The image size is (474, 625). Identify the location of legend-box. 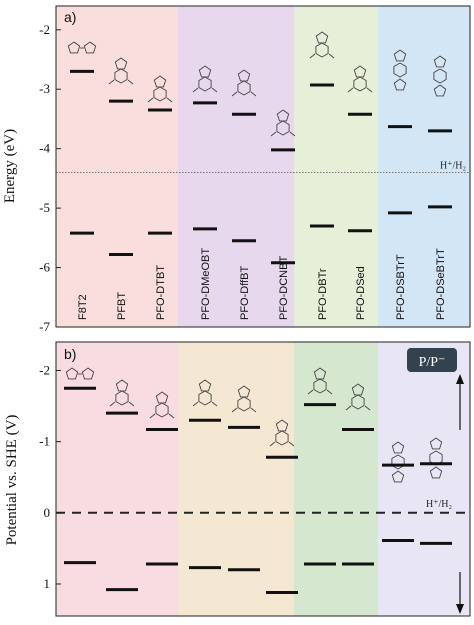
(432, 360).